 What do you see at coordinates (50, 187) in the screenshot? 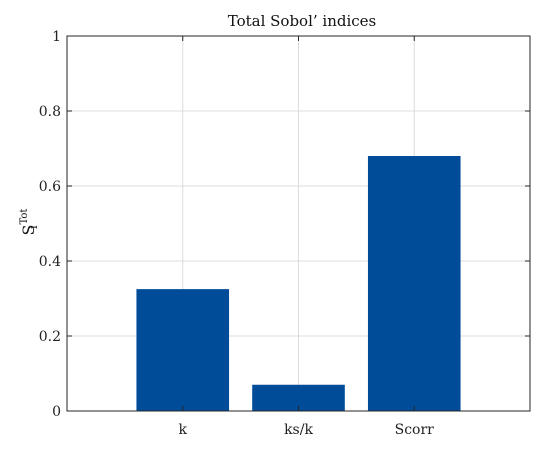
I see `y-tick-label: 0.6` at bounding box center [50, 187].